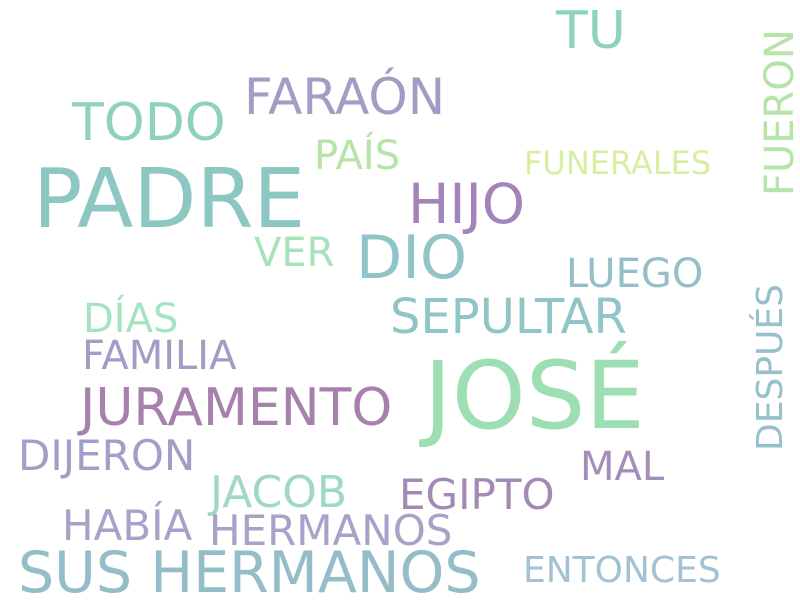  Describe the element at coordinates (236, 408) in the screenshot. I see `word-juramento: JURAMENTO` at that location.